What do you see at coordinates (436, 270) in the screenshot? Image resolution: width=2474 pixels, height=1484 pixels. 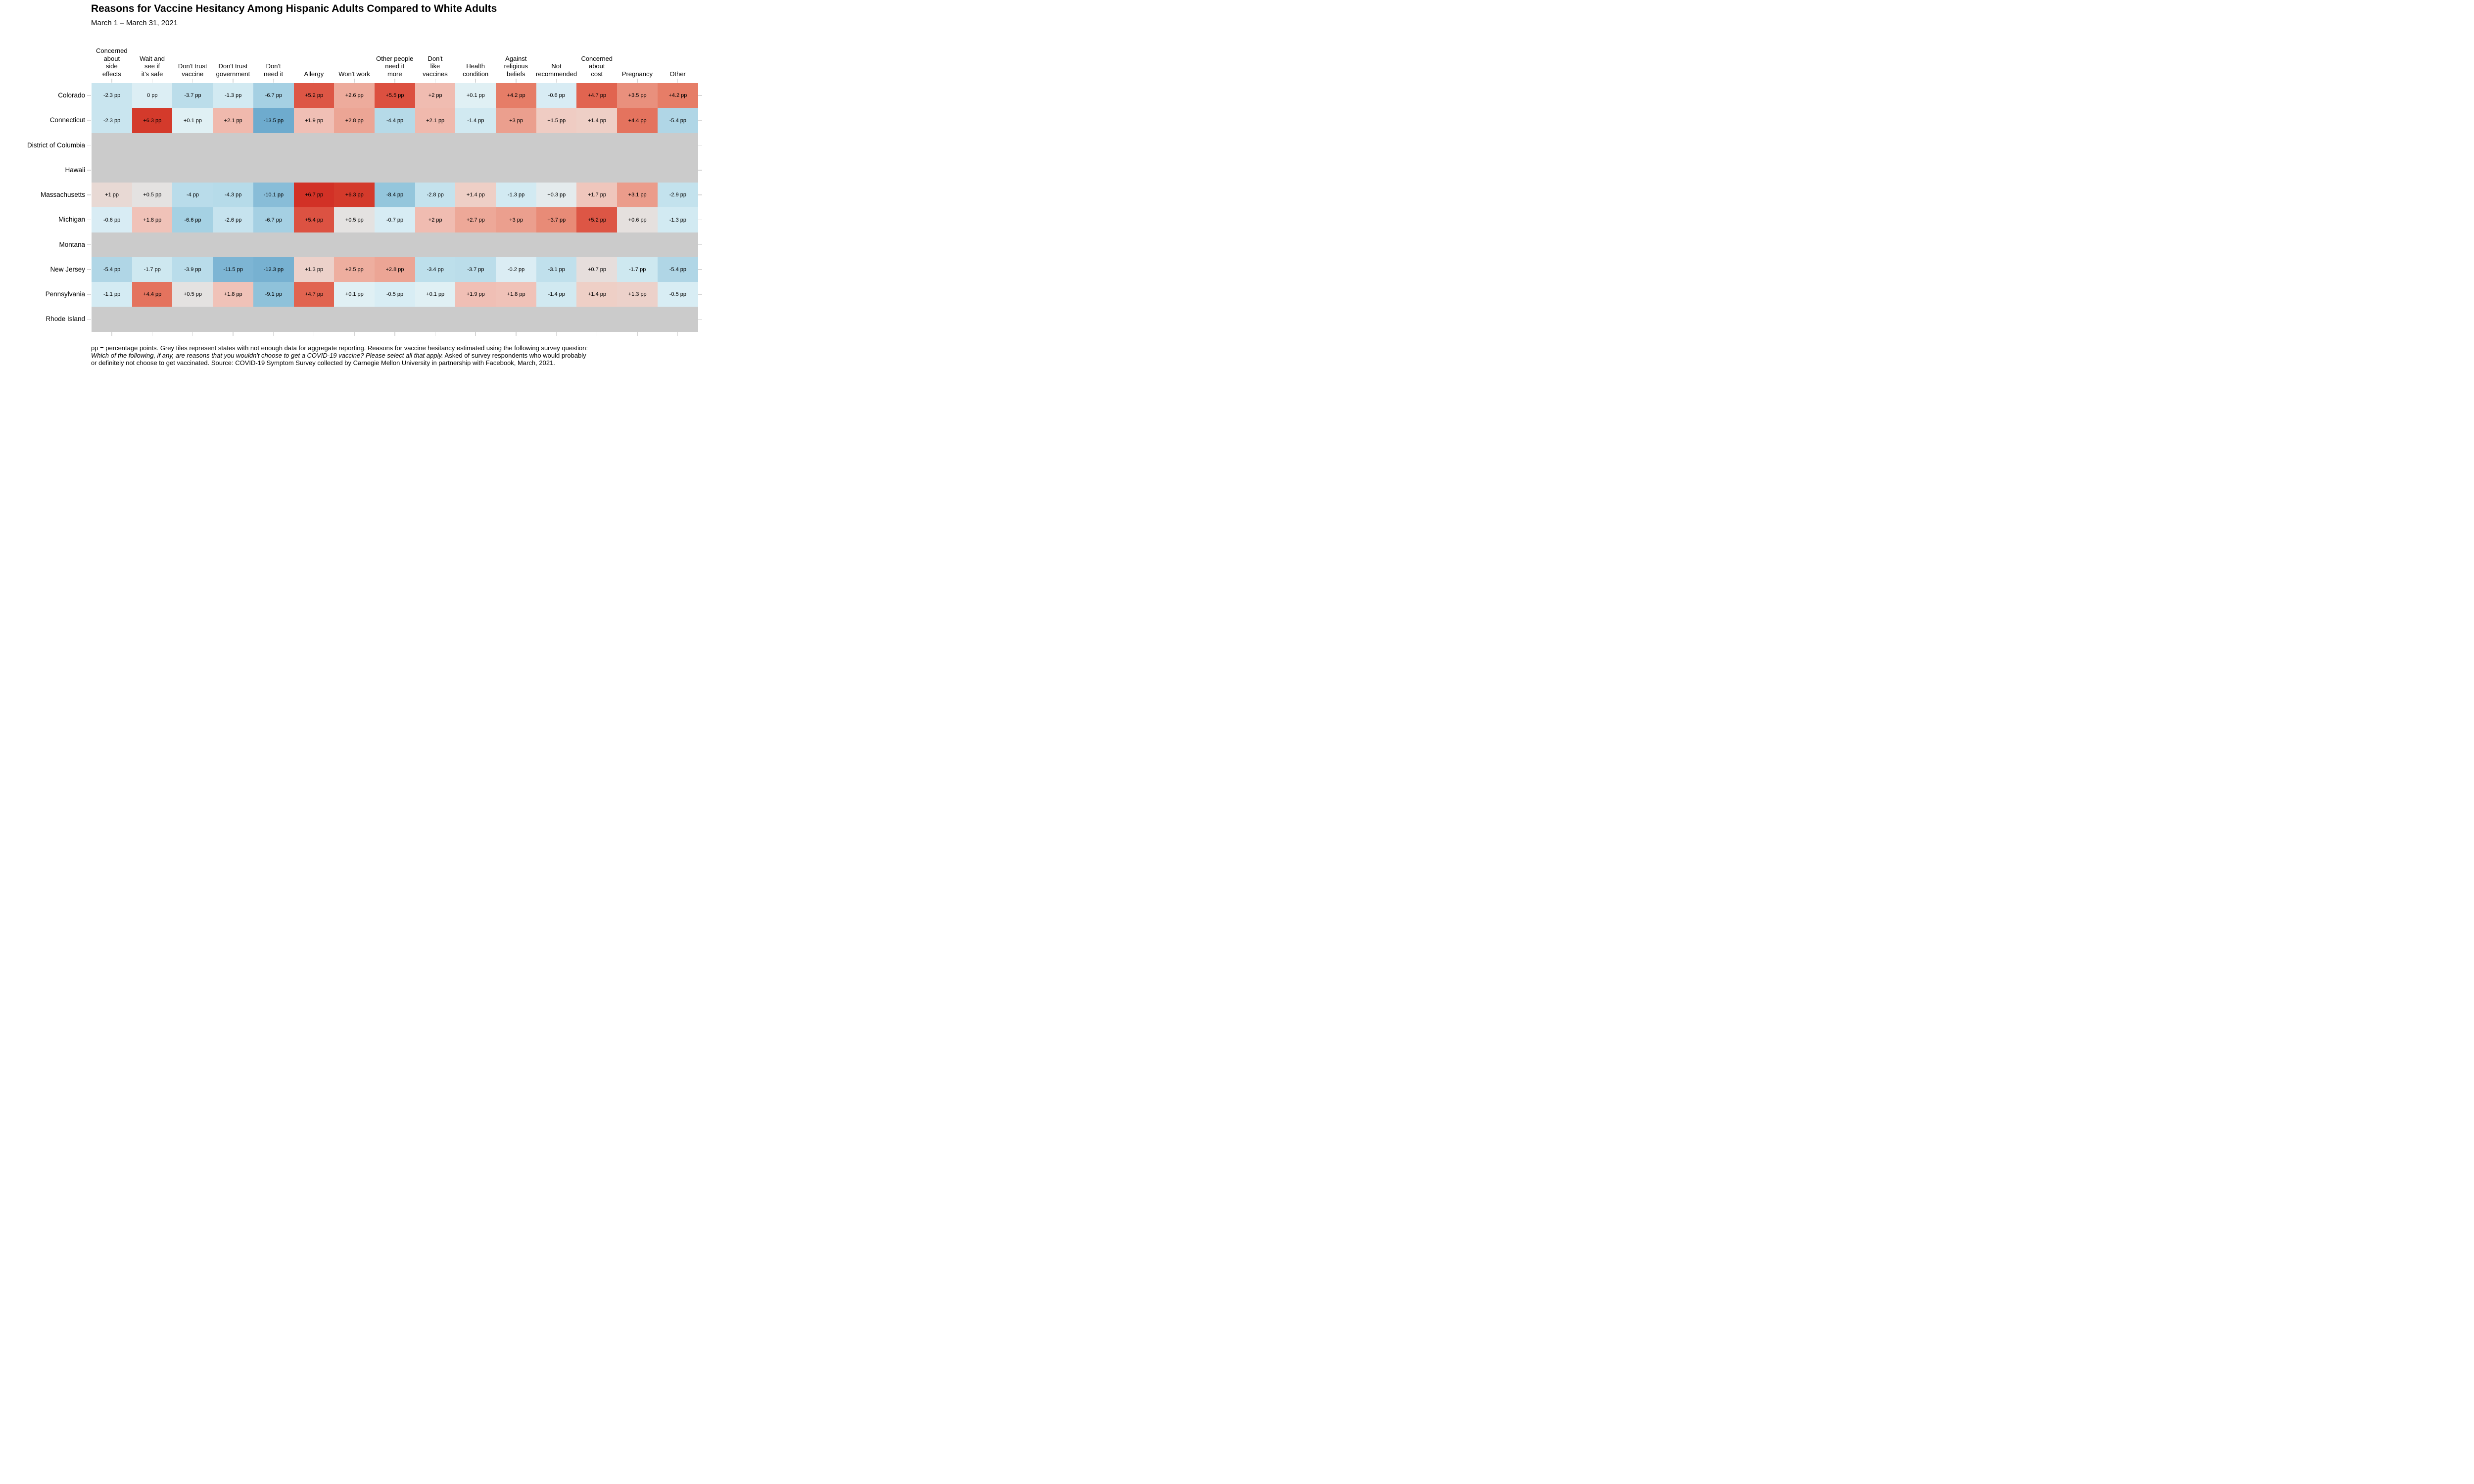 I see `cell-value: -3.4 pp` at bounding box center [436, 270].